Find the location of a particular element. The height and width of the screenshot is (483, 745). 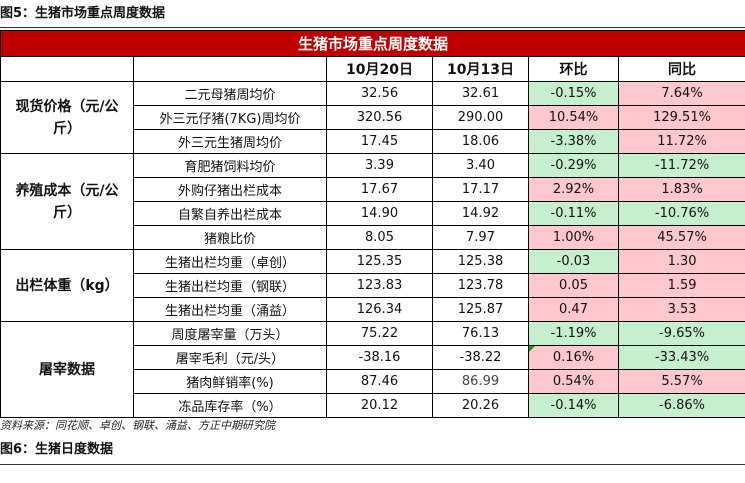

value-wow: -0.03 is located at coordinates (573, 261).